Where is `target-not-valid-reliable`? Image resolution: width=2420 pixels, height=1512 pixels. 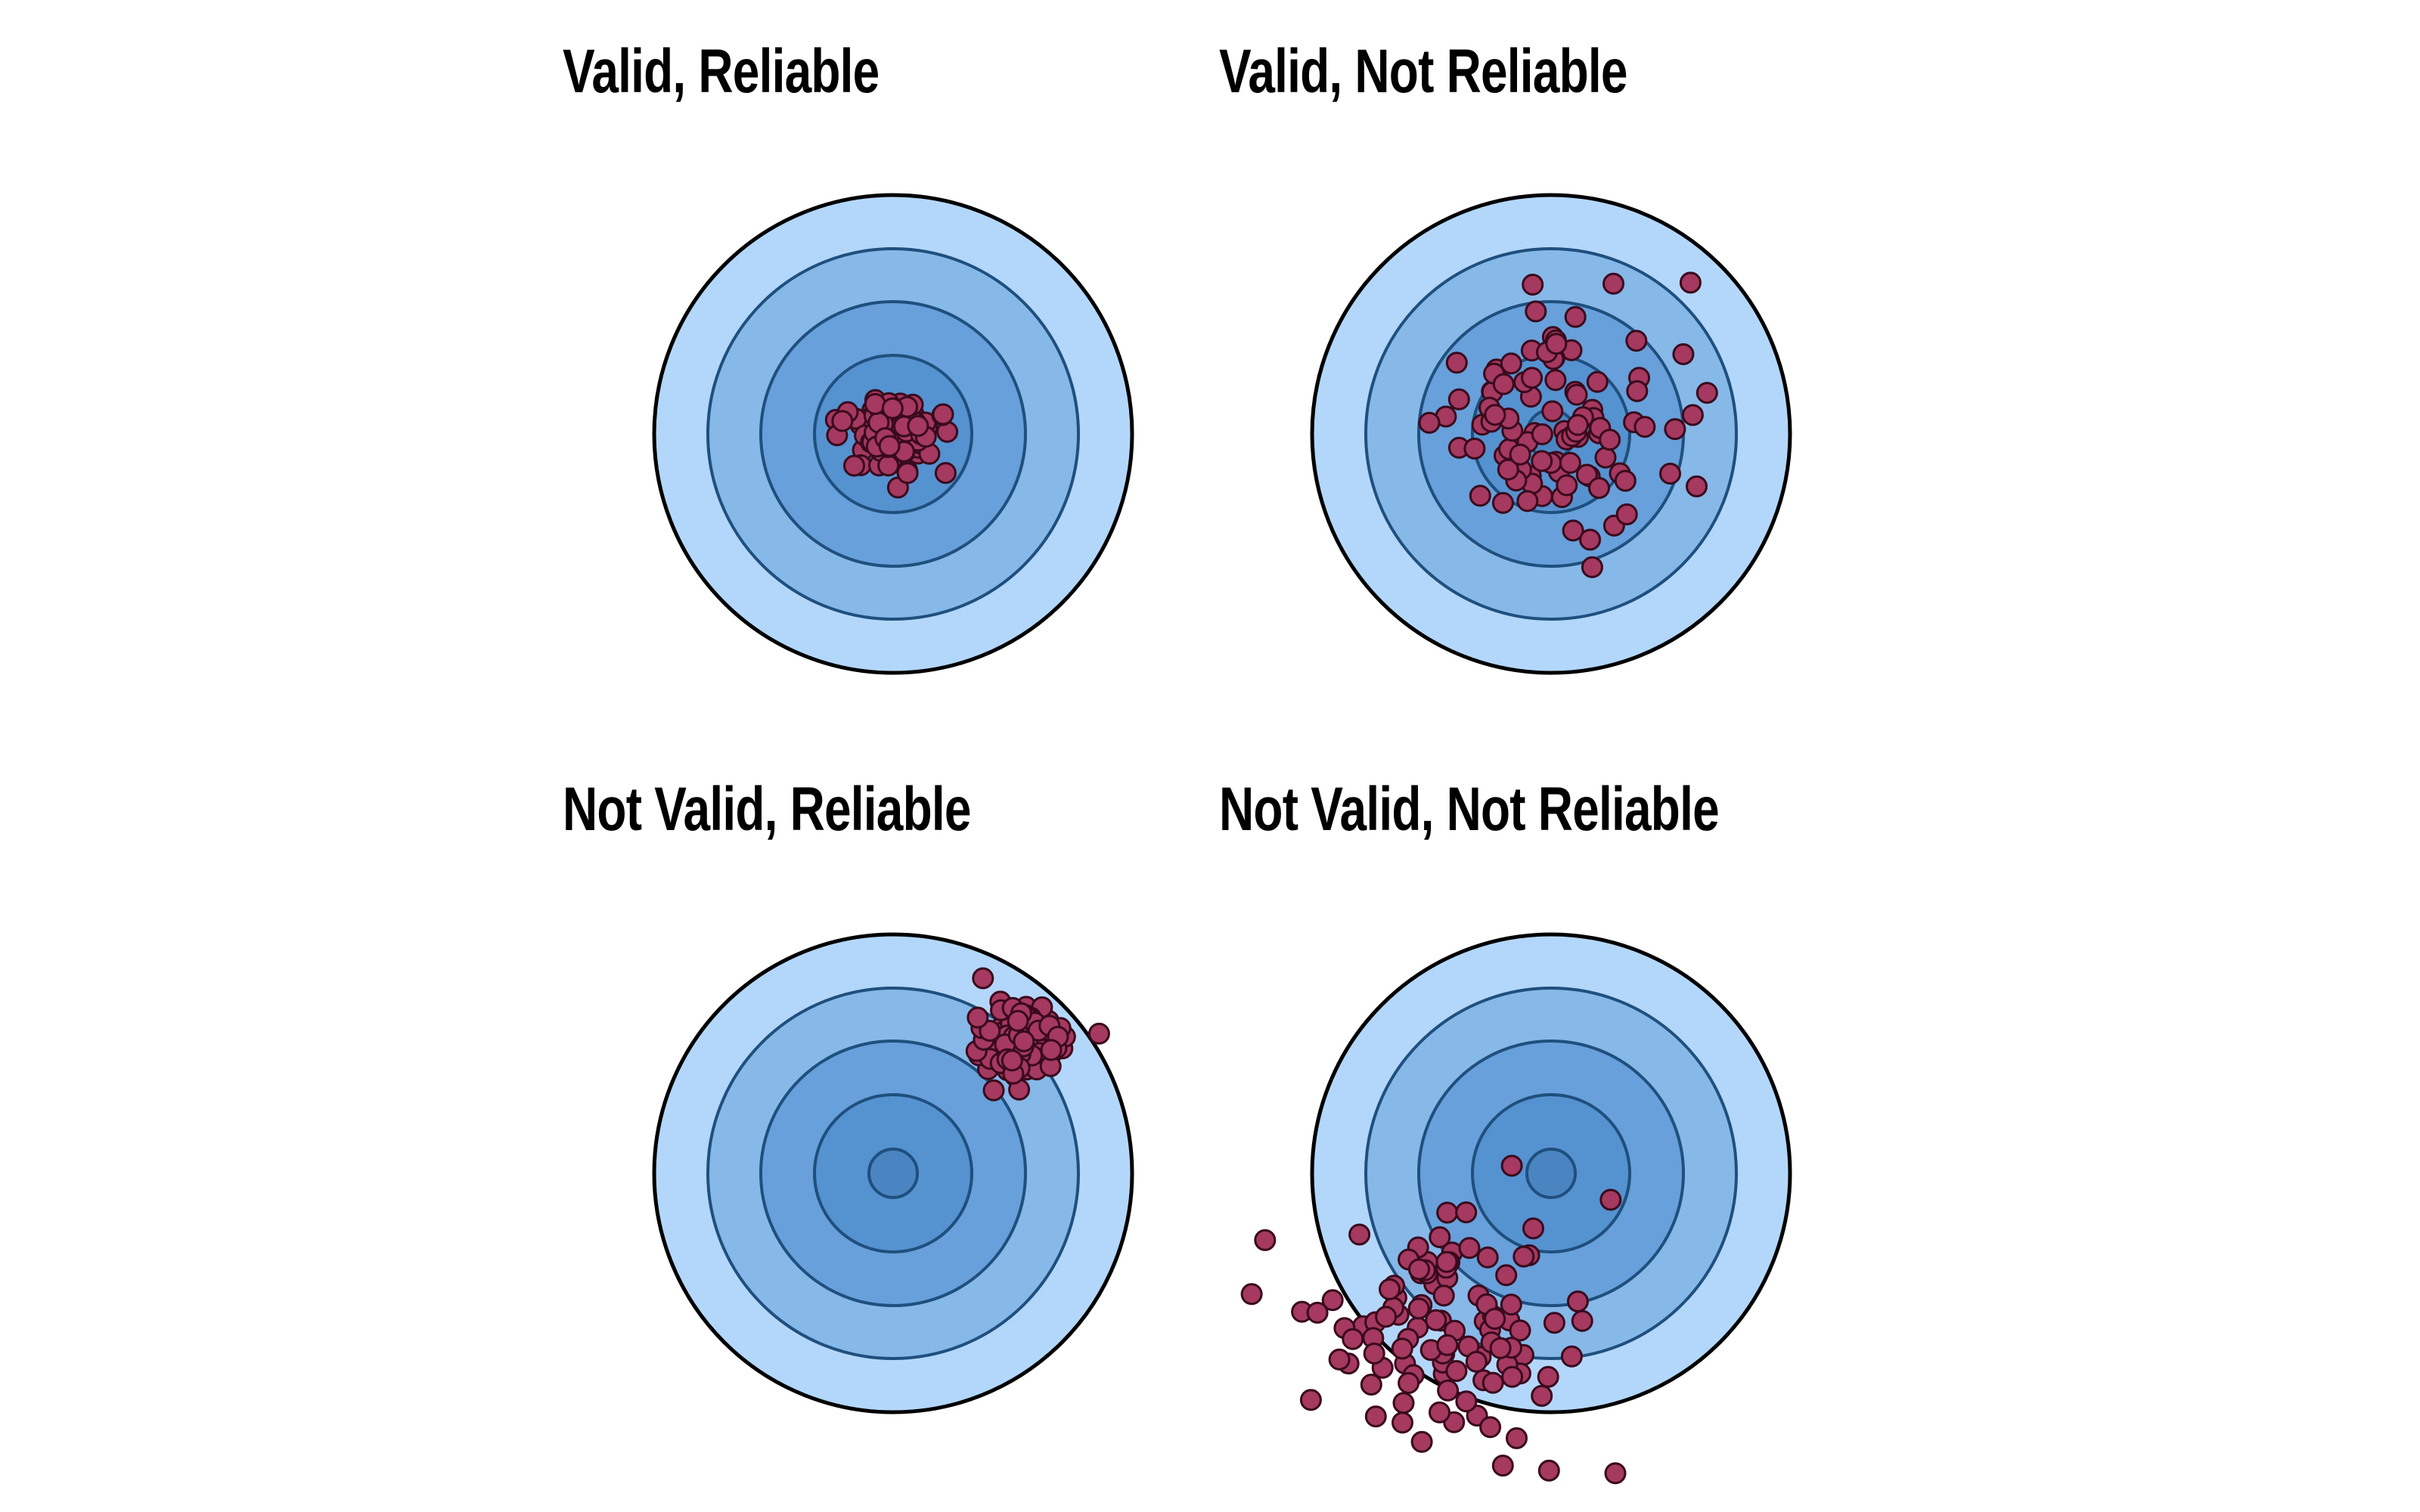
target-not-valid-reliable is located at coordinates (893, 1173).